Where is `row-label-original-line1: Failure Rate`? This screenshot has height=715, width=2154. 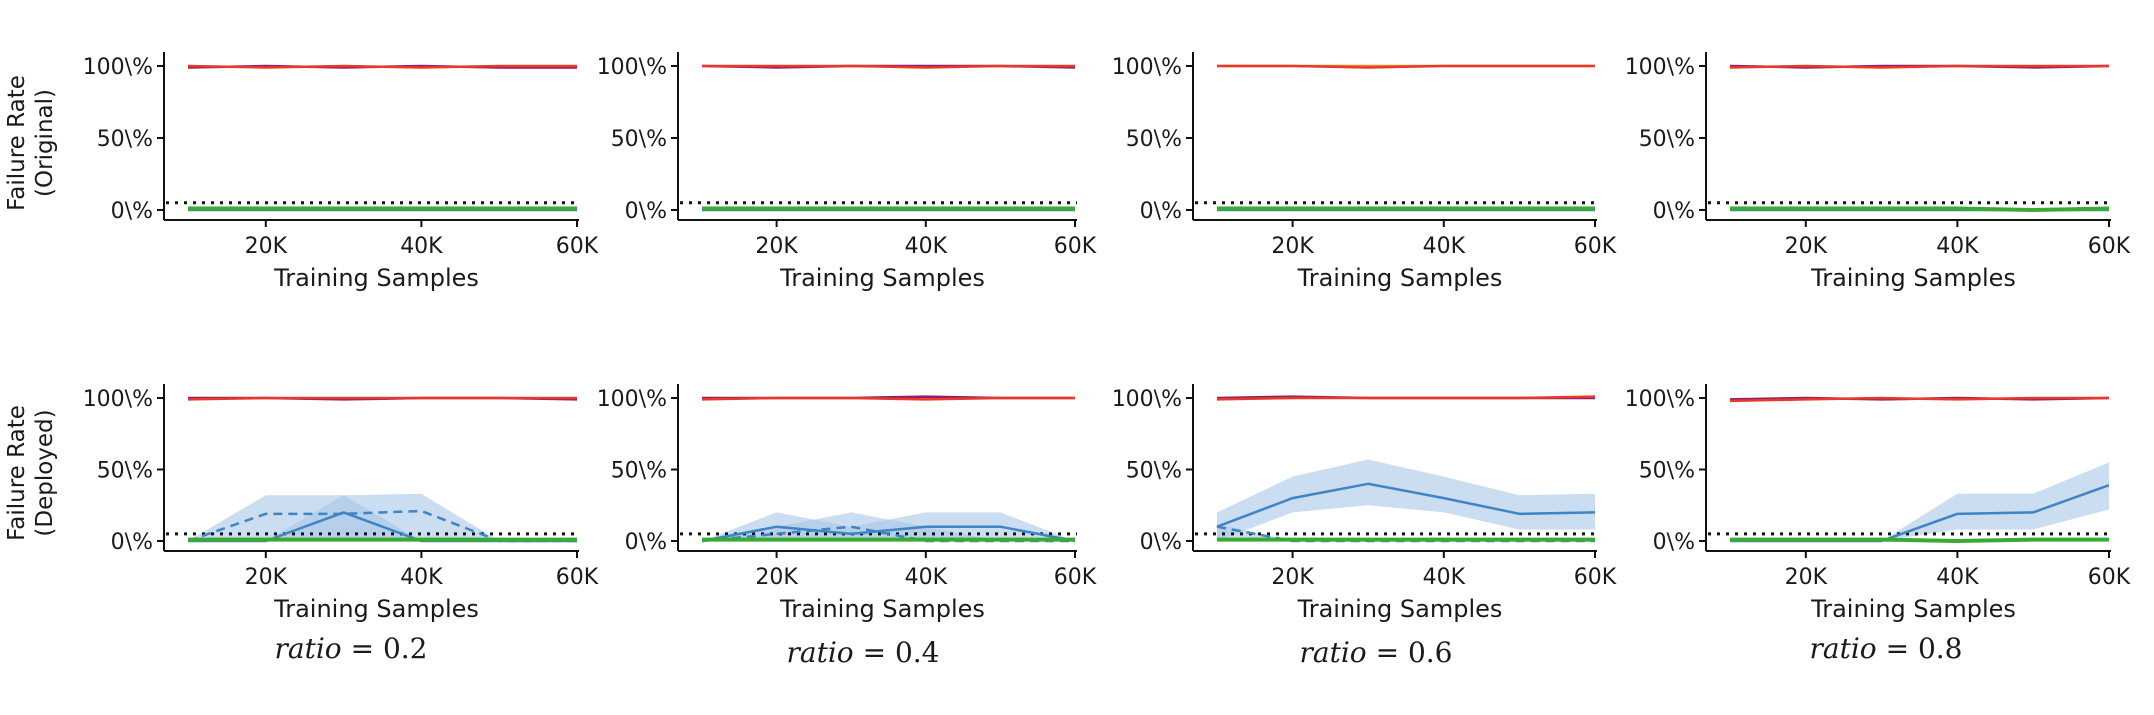 row-label-original-line1: Failure Rate is located at coordinates (17, 143).